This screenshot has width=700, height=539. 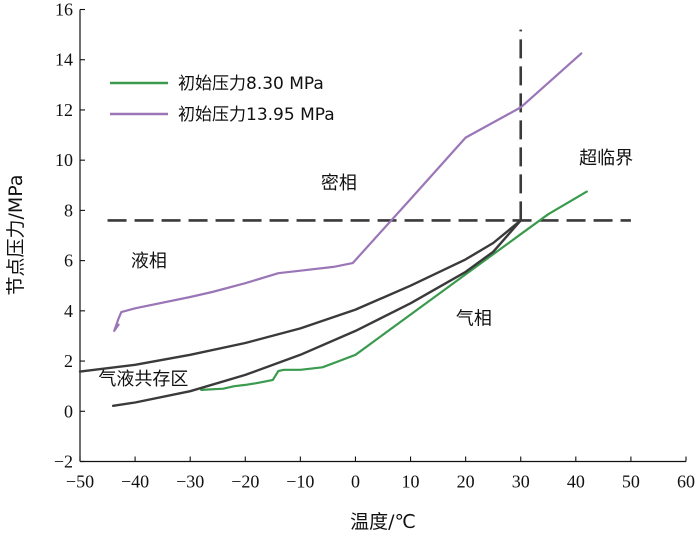 I want to click on x-axis-title: 温度/℃, so click(x=383, y=522).